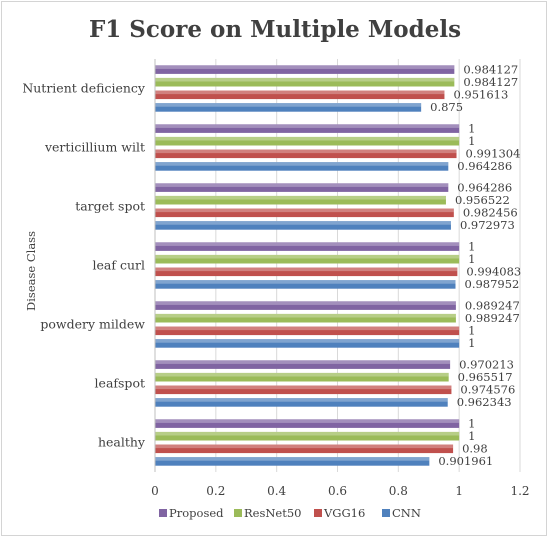  What do you see at coordinates (386, 513) in the screenshot?
I see `legend-swatch-cnn` at bounding box center [386, 513].